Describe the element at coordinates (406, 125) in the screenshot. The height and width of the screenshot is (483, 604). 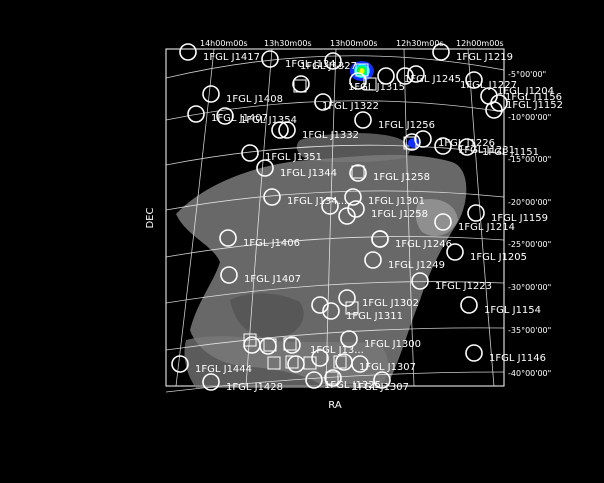
I see `source-label: 1FGL J1256` at that location.